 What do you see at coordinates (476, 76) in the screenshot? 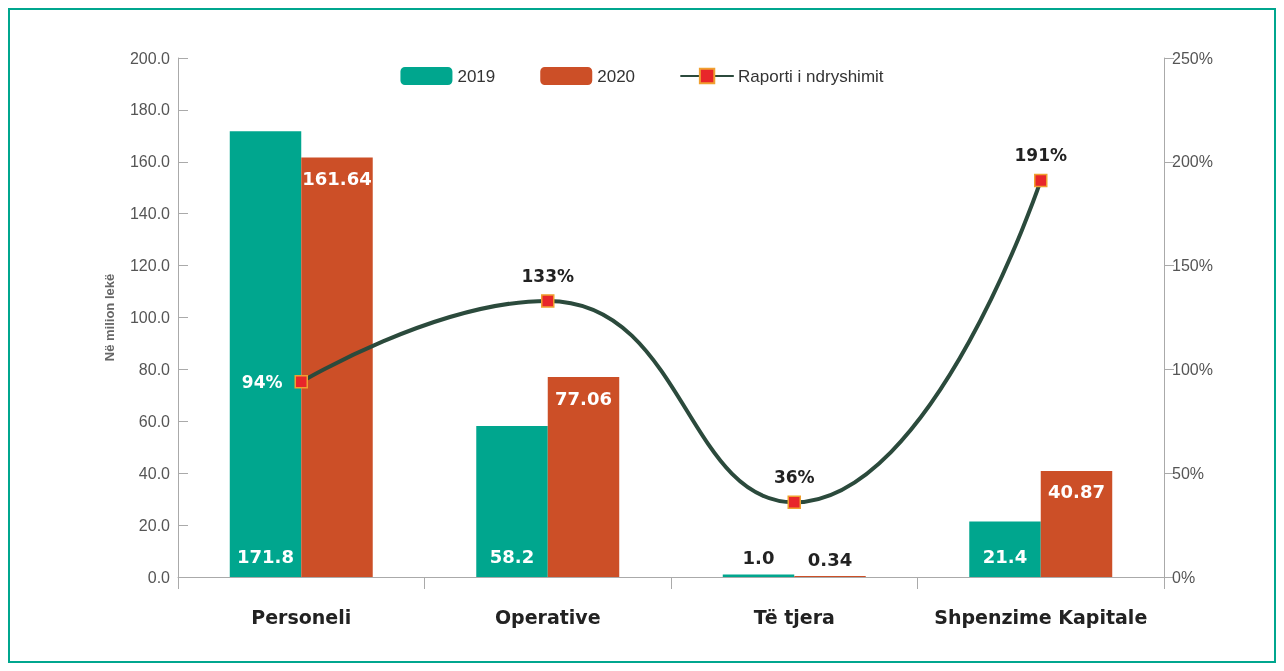
I see `legend-label: 2019` at bounding box center [476, 76].